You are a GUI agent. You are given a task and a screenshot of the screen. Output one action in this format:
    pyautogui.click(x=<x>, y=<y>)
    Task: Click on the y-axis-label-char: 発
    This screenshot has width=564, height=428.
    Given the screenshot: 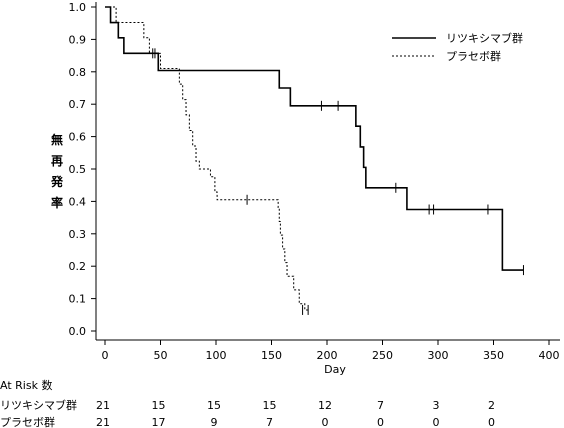 What is the action you would take?
    pyautogui.click(x=57, y=181)
    